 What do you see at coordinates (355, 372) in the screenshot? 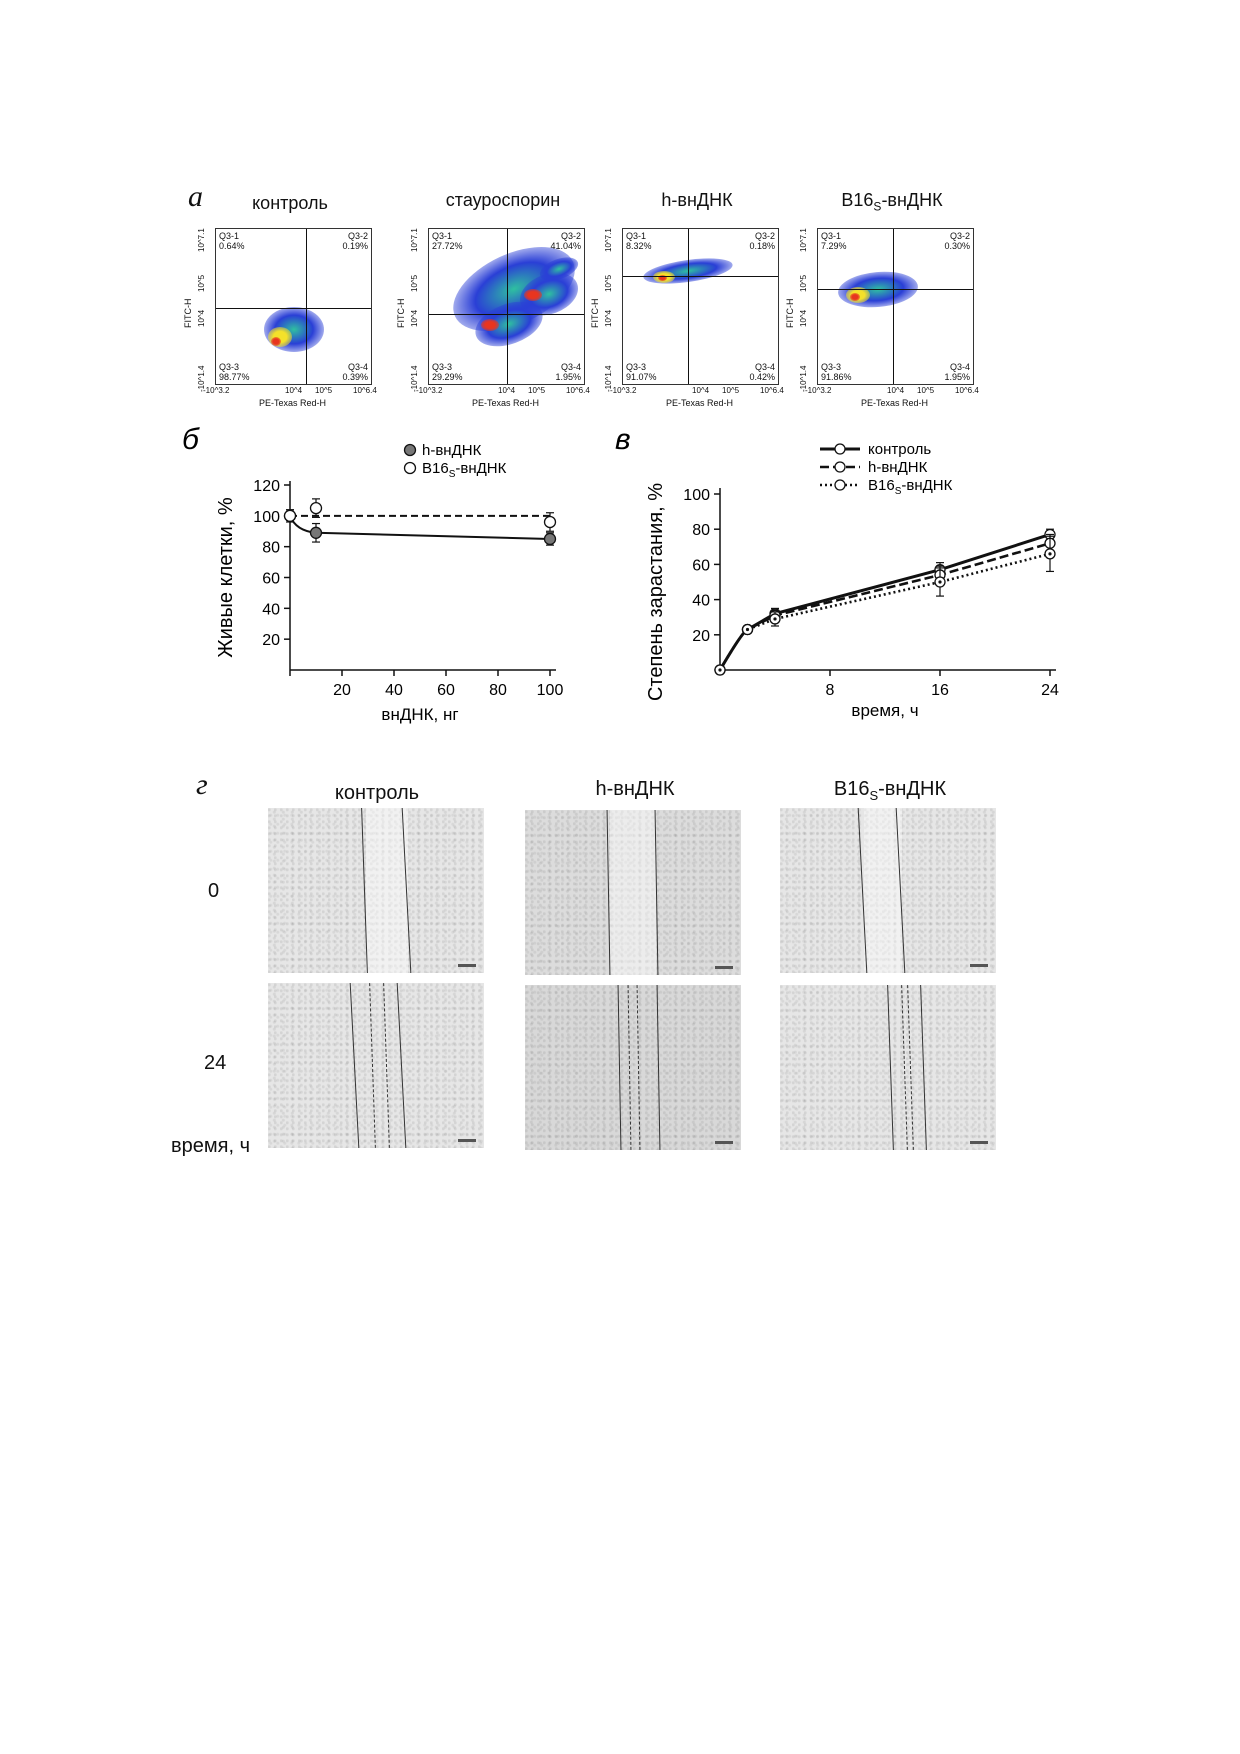
I see `quadrant-label-q4: Q3-4 0.39%` at bounding box center [355, 372].